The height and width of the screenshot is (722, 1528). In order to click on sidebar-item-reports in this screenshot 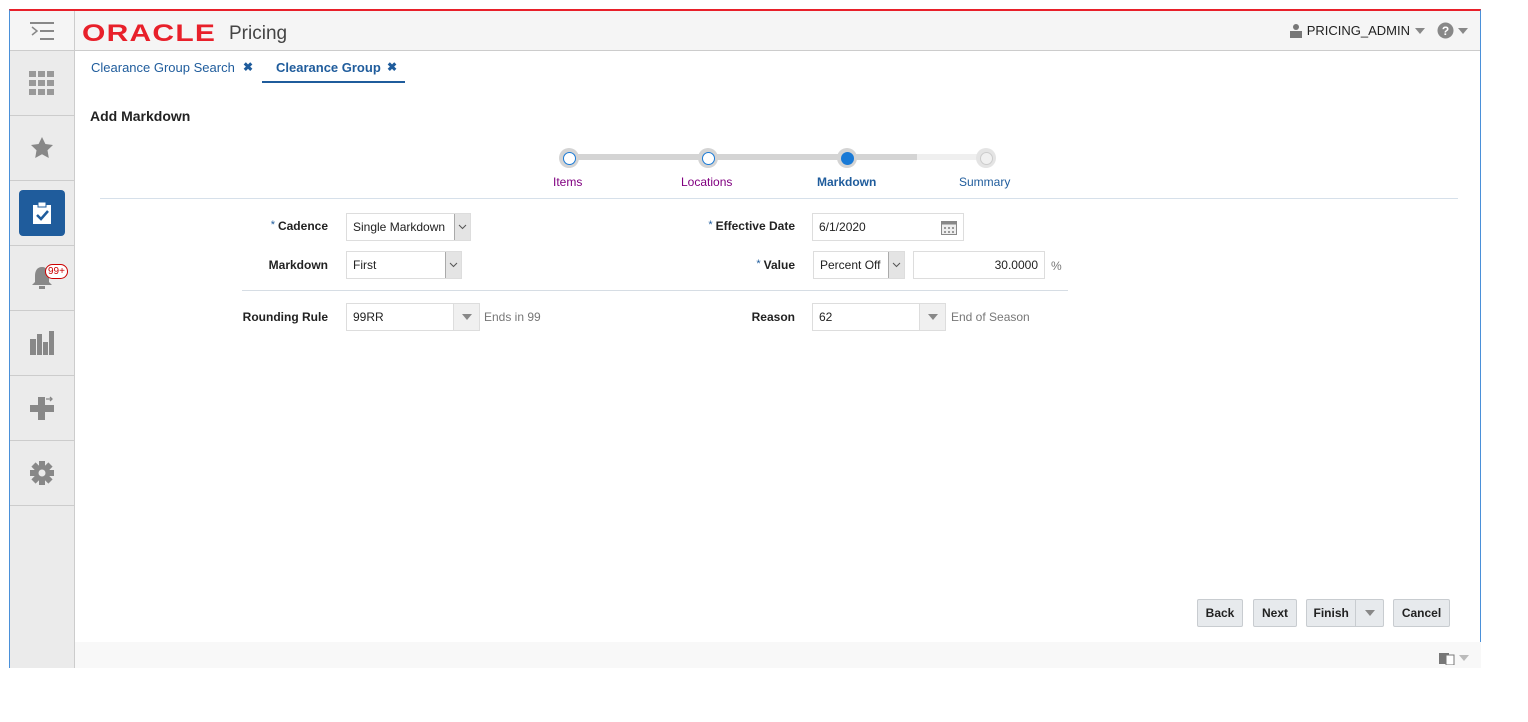, I will do `click(42, 343)`.